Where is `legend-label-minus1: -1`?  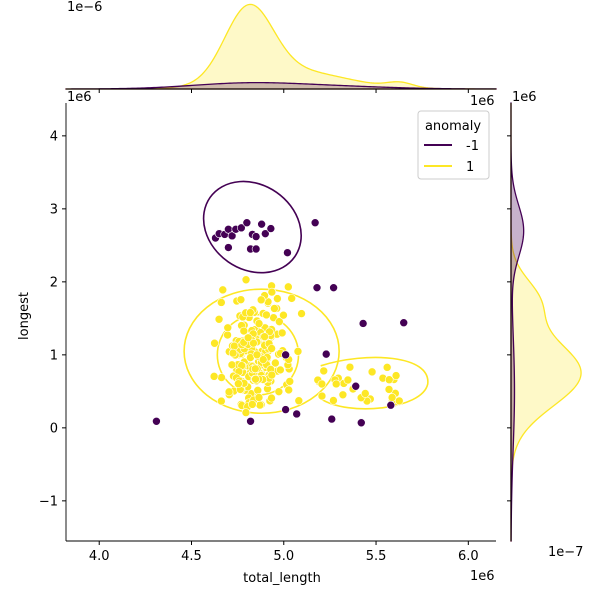 legend-label-minus1: -1 is located at coordinates (472, 146).